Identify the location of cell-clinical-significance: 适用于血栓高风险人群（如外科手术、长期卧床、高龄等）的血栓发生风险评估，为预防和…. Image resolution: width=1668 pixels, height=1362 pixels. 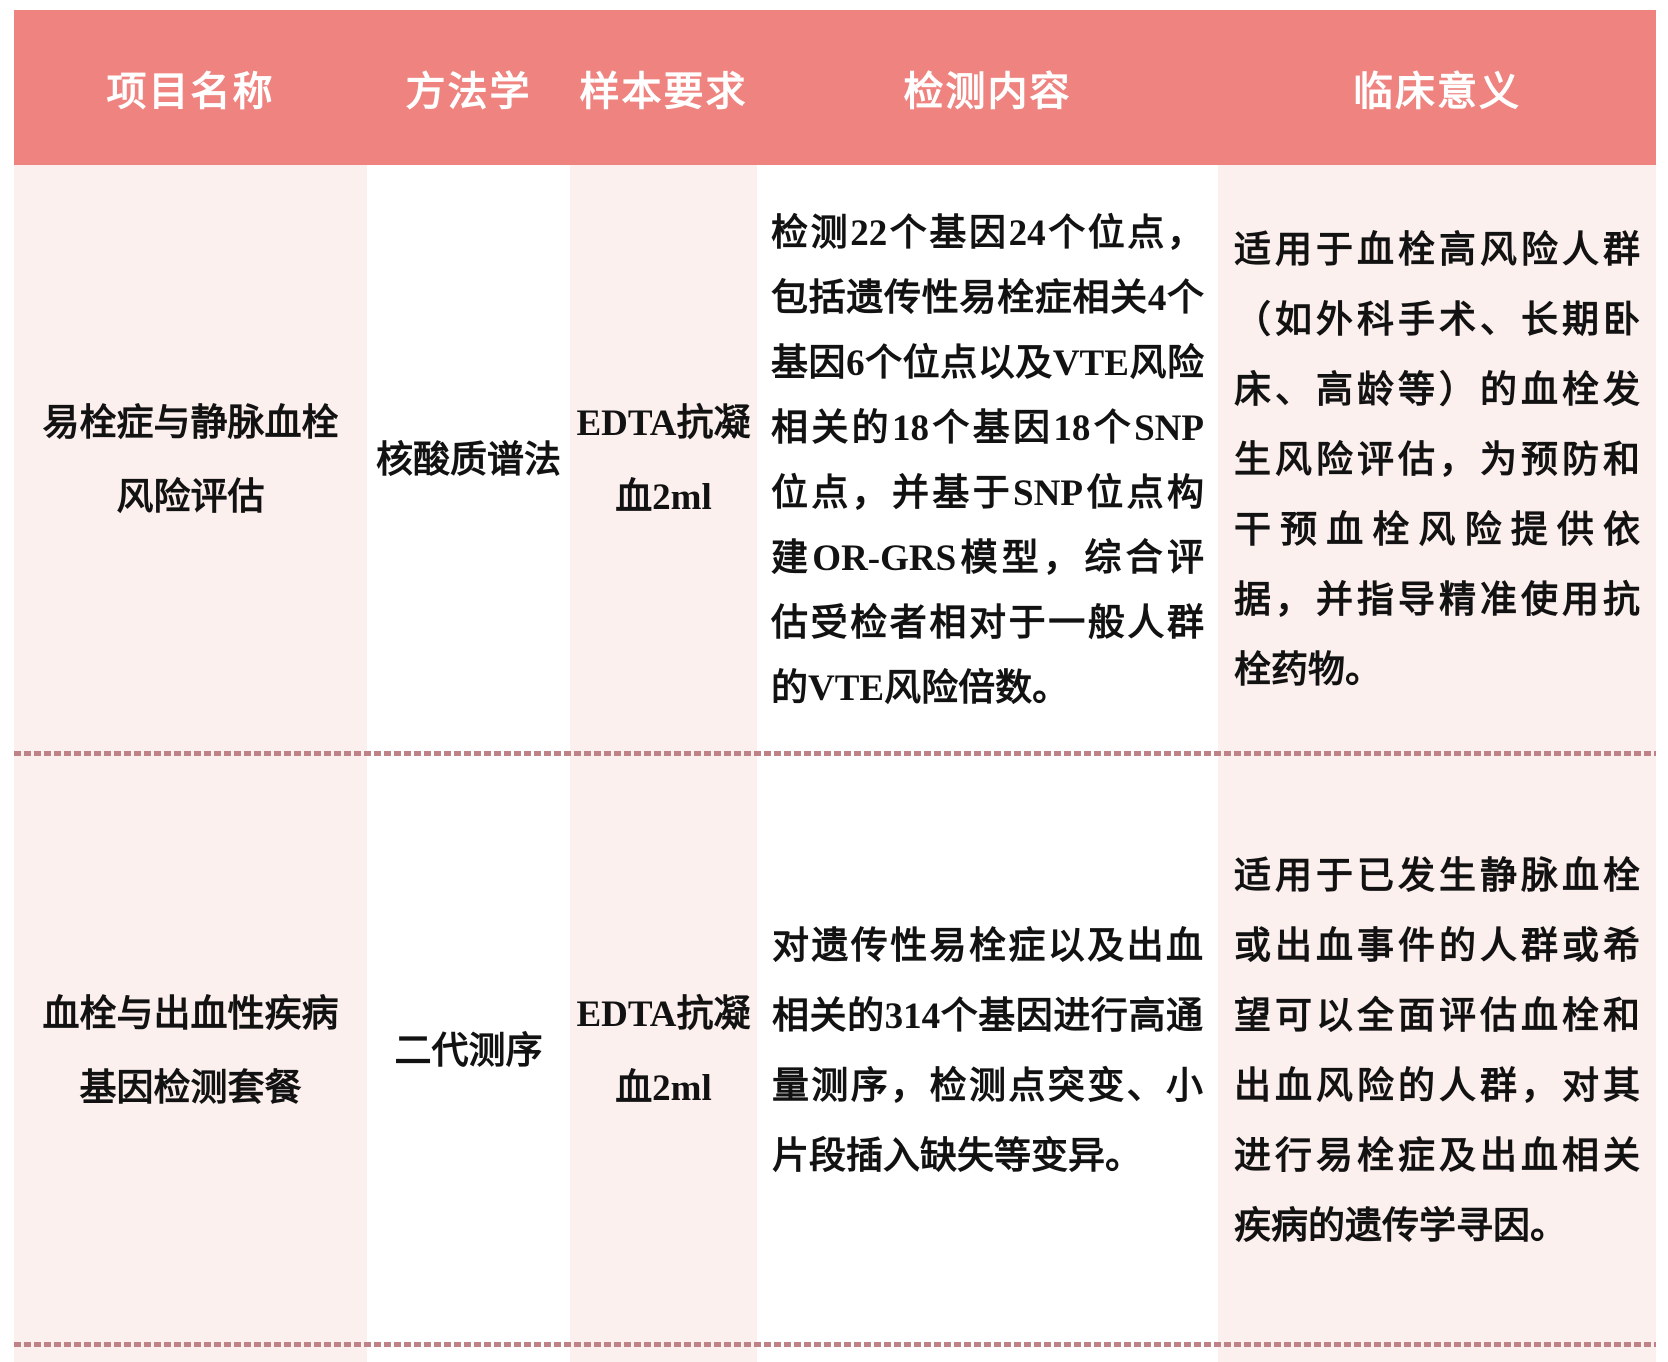
(1437, 460).